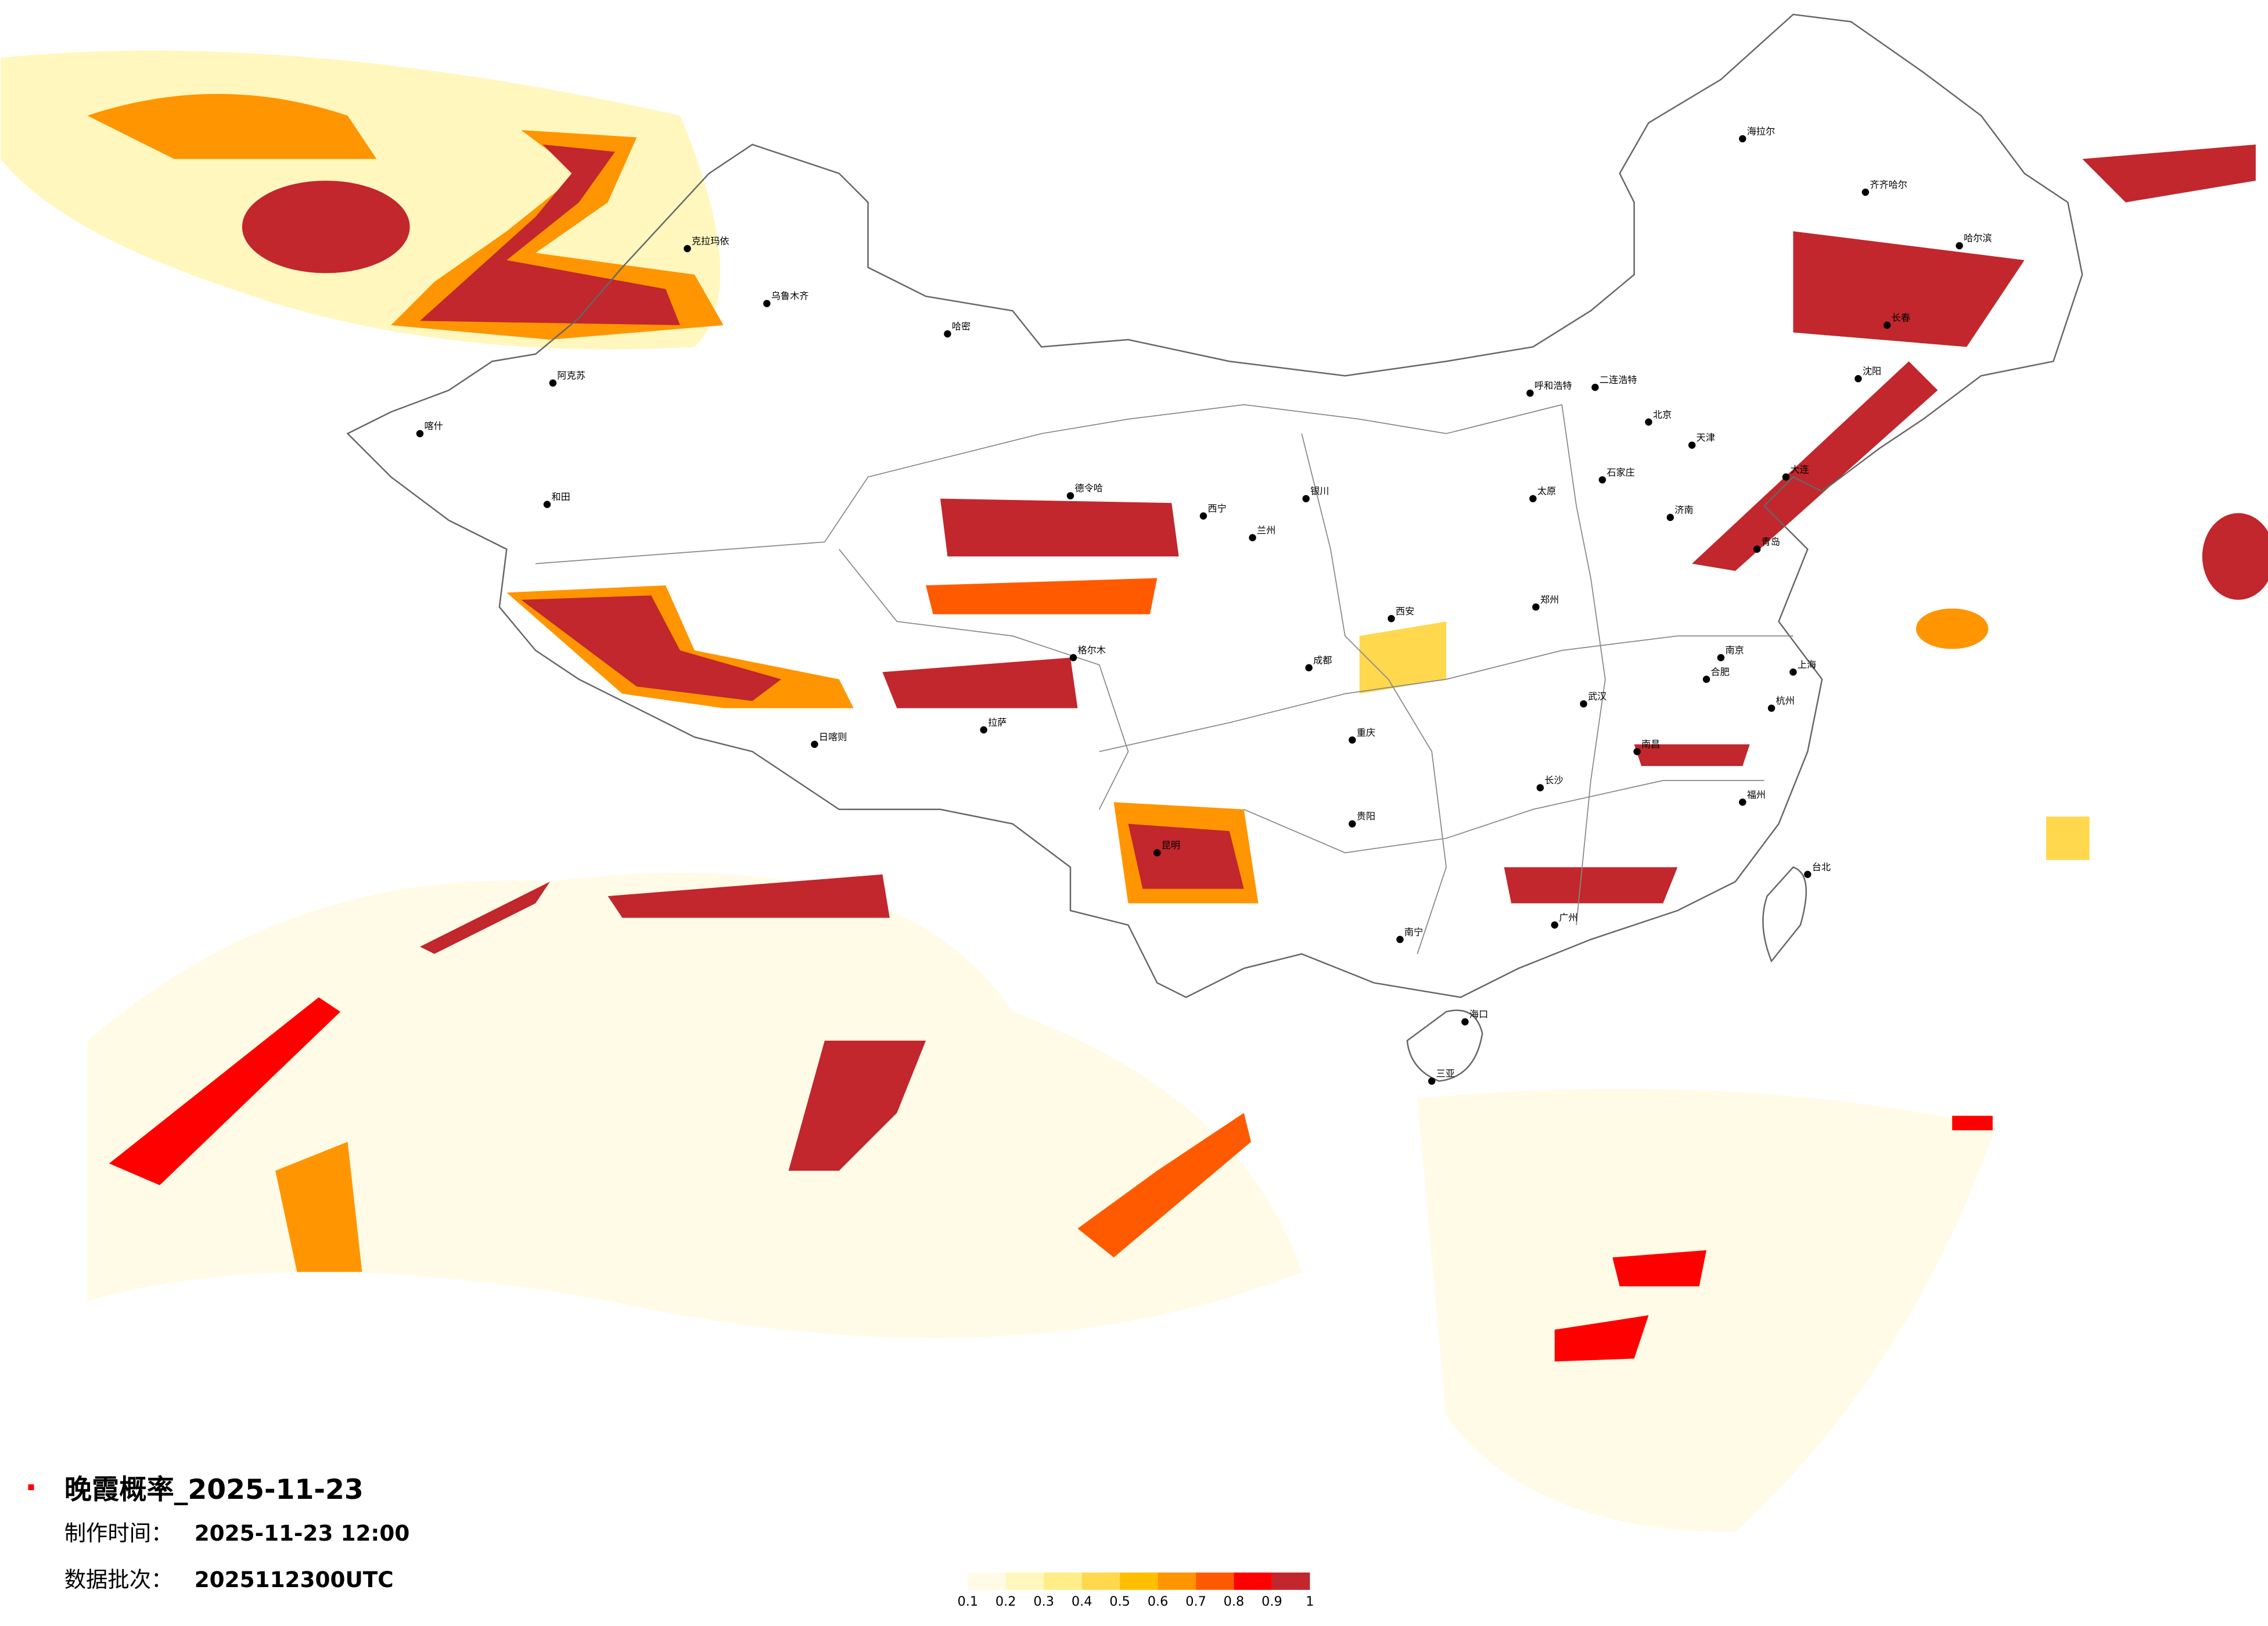 The image size is (2268, 1626). What do you see at coordinates (1082, 1601) in the screenshot?
I see `legend-tick-label: 0.4` at bounding box center [1082, 1601].